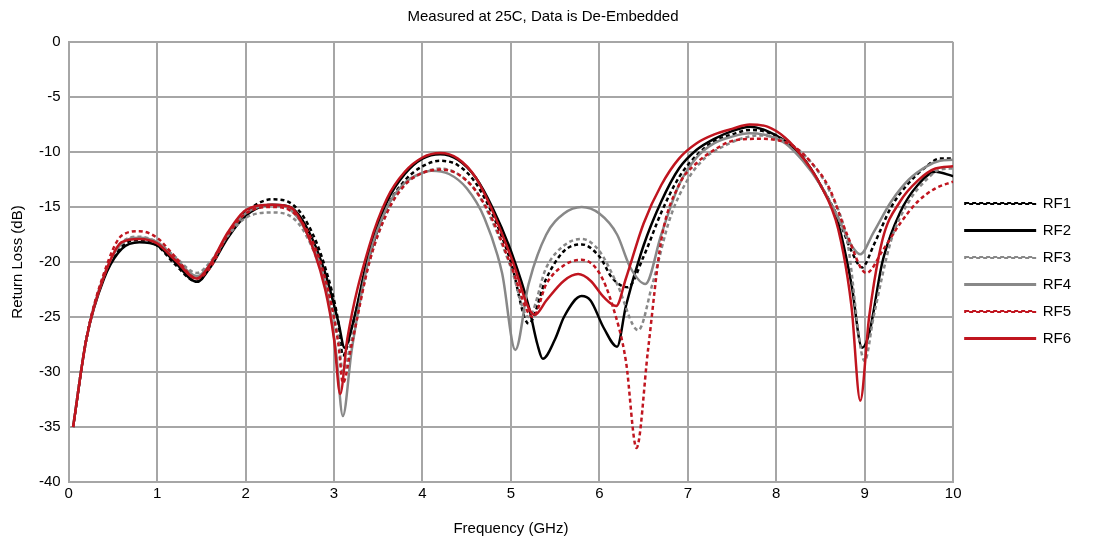 The image size is (1101, 547). I want to click on legend-label: RF5, so click(1057, 310).